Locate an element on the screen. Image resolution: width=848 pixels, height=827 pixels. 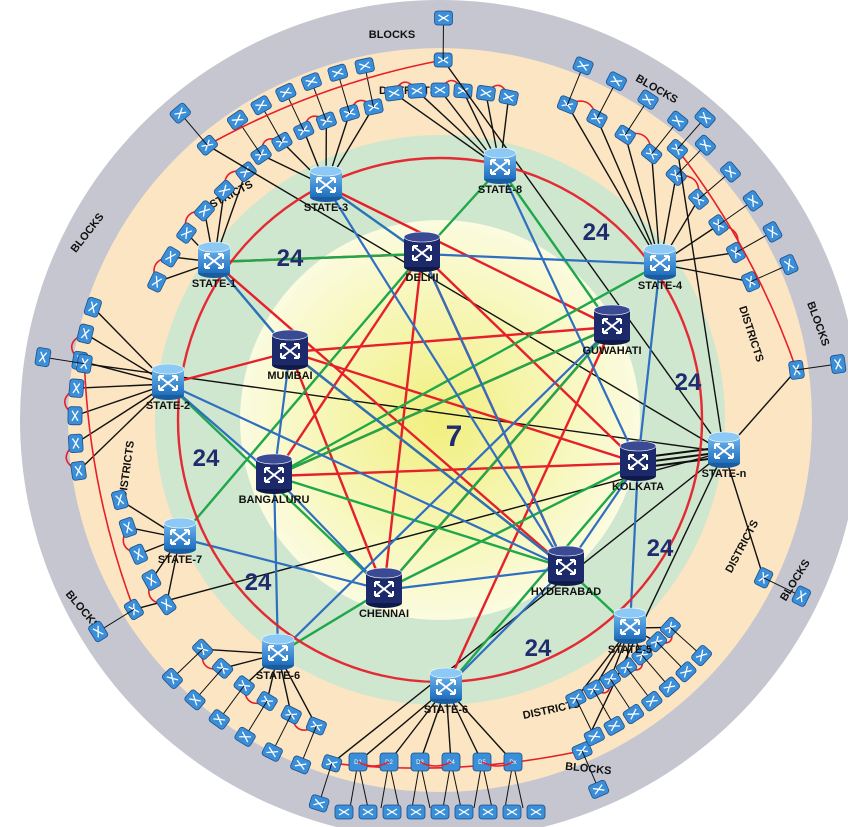
node-label: STATE-5 is located at coordinates (630, 650).